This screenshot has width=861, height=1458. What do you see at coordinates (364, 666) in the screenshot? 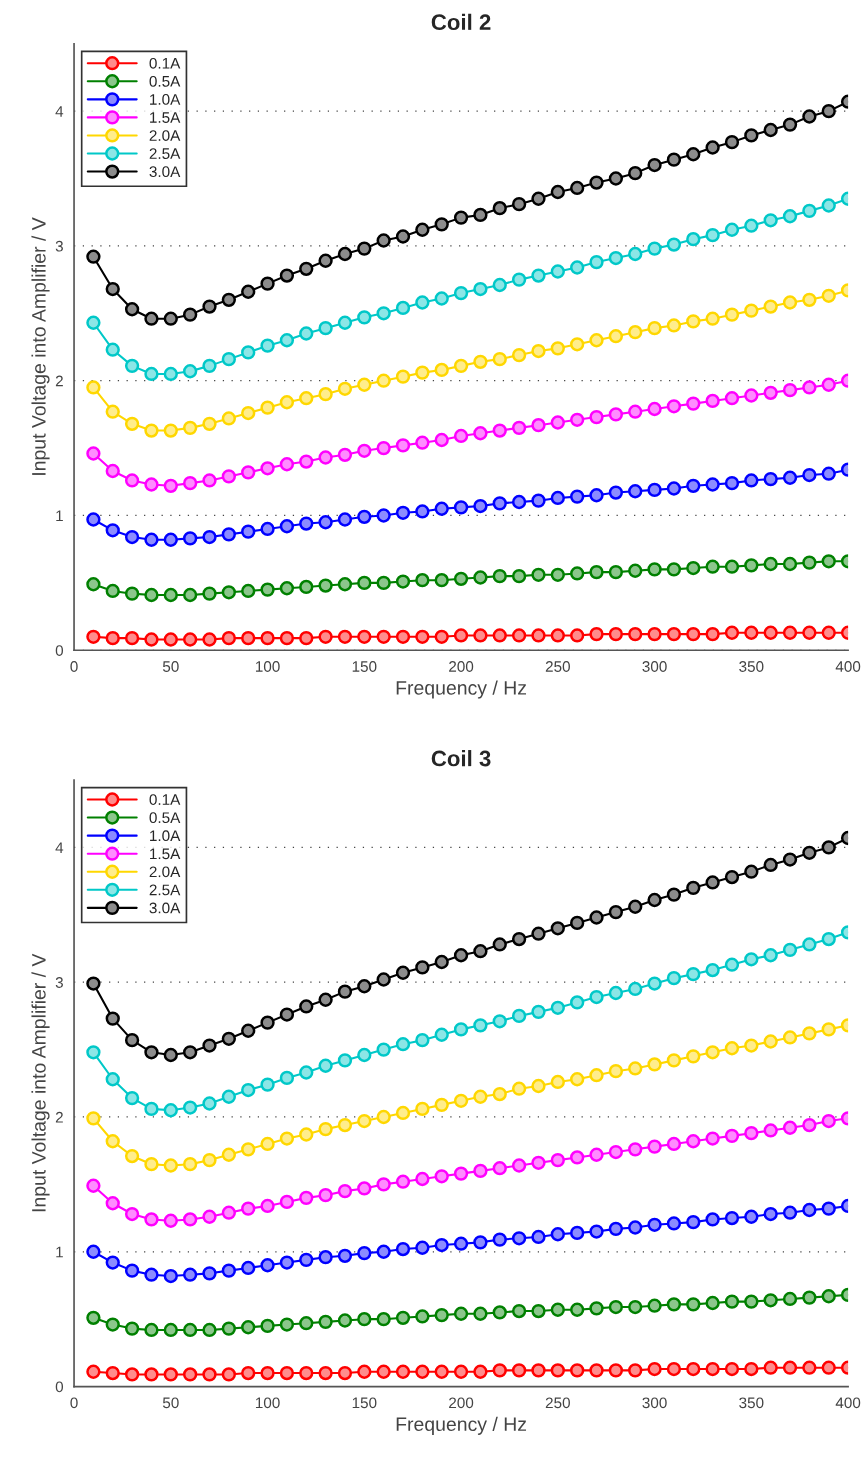
I see `x-tick-label: 150` at bounding box center [364, 666].